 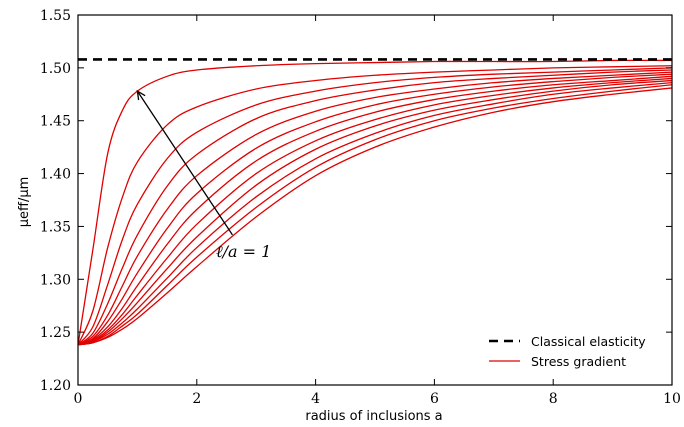 What do you see at coordinates (196, 399) in the screenshot?
I see `x-tick-label: 2` at bounding box center [196, 399].